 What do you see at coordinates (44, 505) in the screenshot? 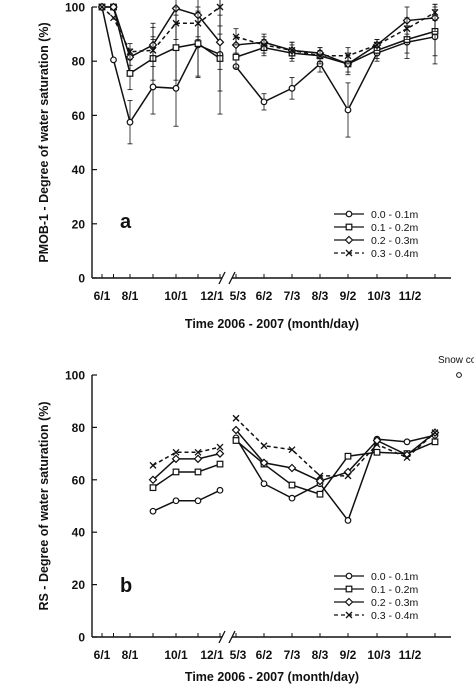
I see `y-axis-label: RS - Degree of water saturation (%)` at bounding box center [44, 505].